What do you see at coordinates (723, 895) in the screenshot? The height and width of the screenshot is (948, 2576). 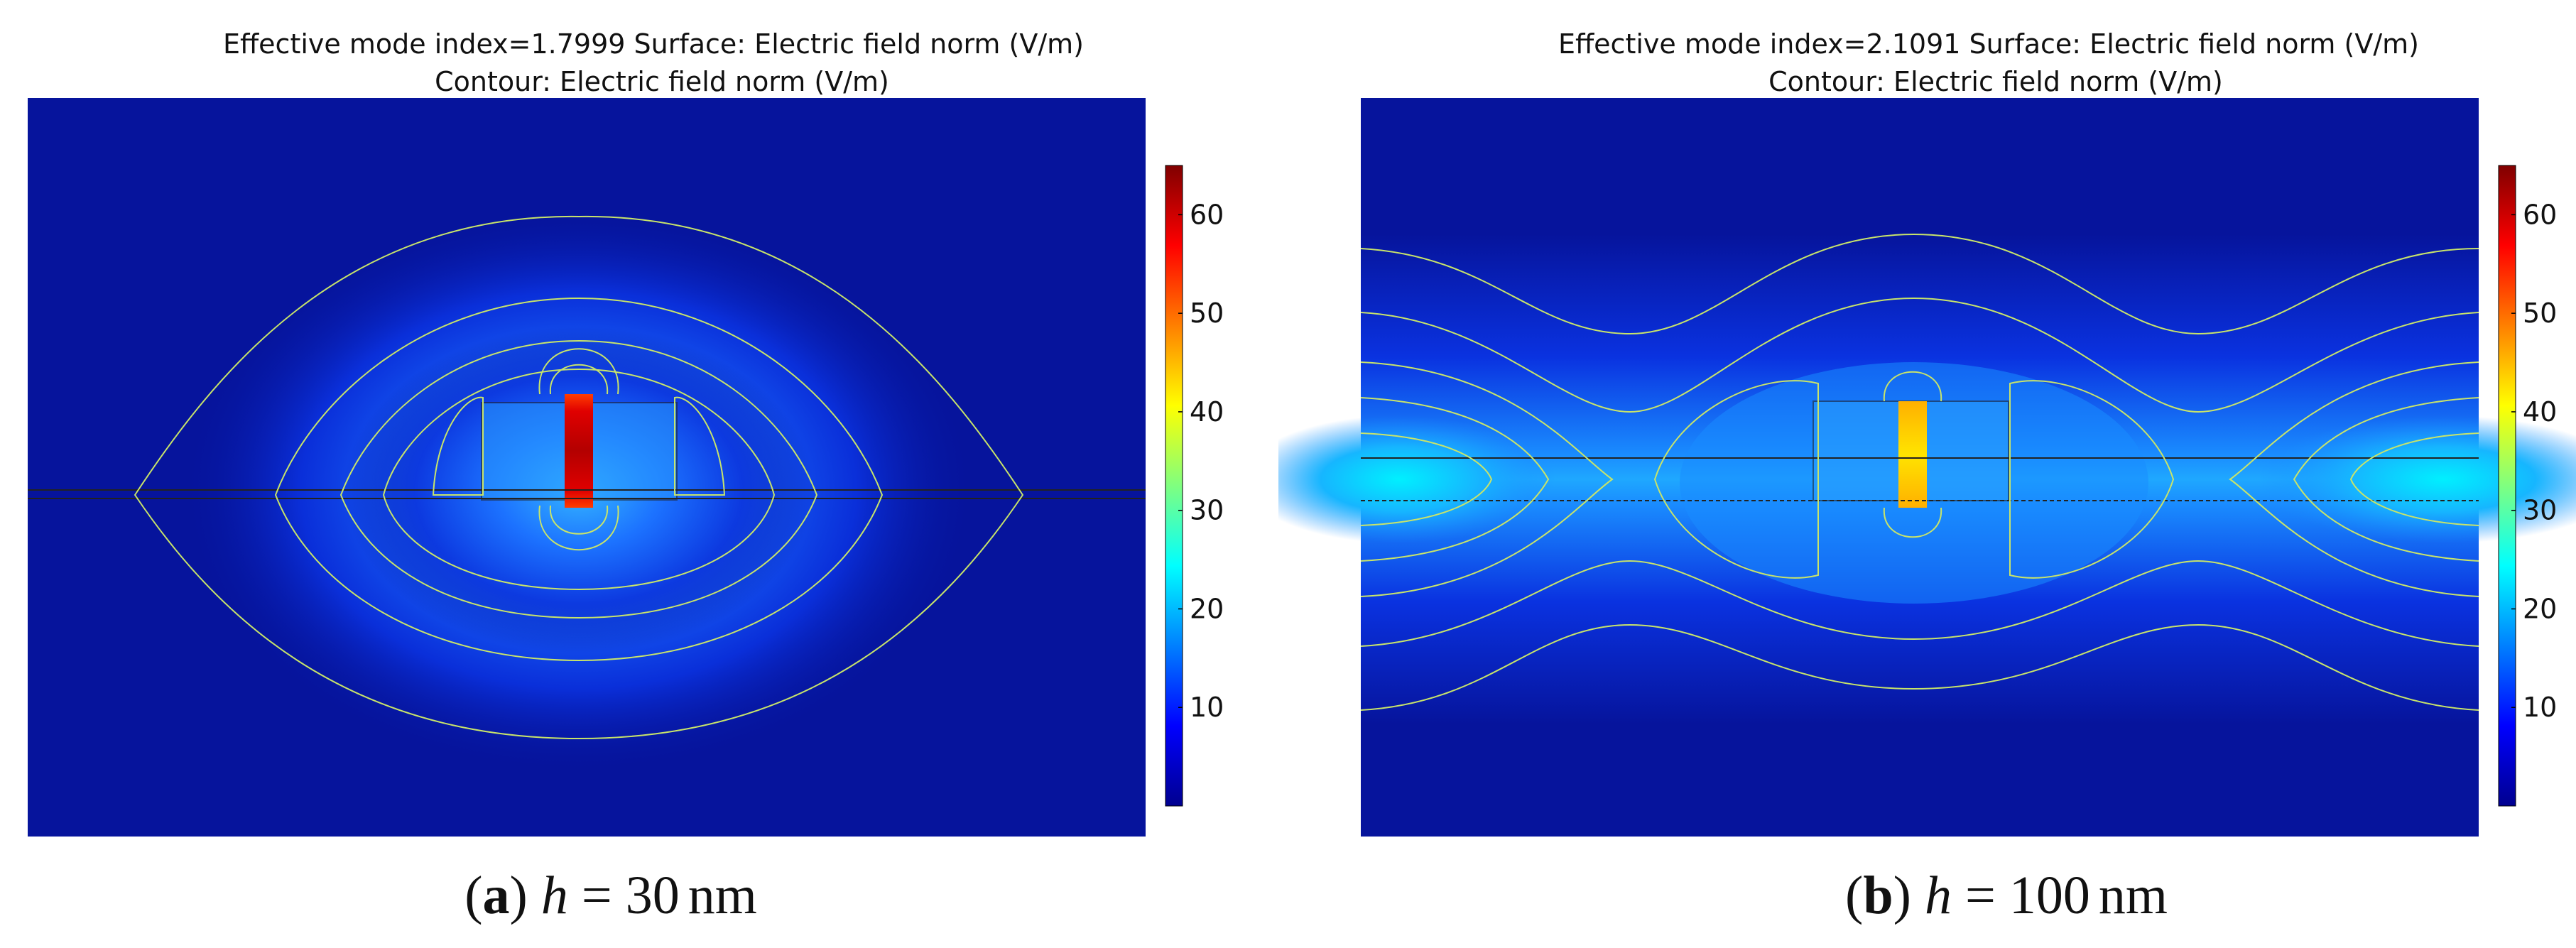 I see `caption-a-unit: nm` at bounding box center [723, 895].